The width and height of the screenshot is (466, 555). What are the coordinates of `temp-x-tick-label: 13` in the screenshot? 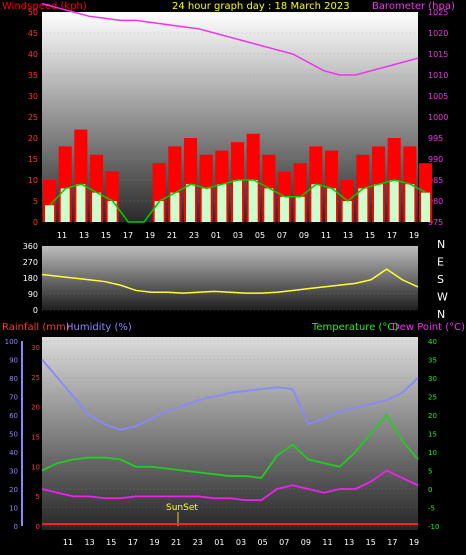 It's located at (349, 542).